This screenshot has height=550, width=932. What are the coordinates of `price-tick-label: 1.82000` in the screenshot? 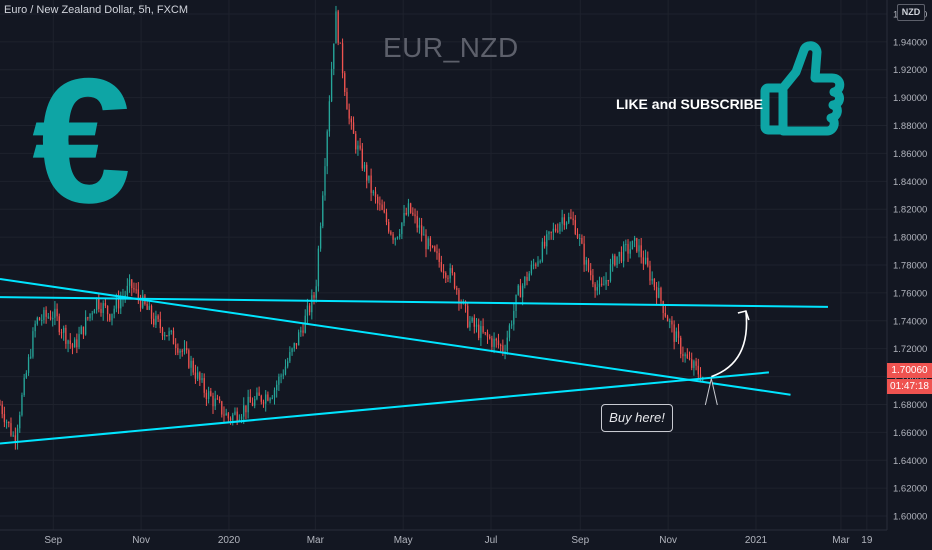 It's located at (910, 210).